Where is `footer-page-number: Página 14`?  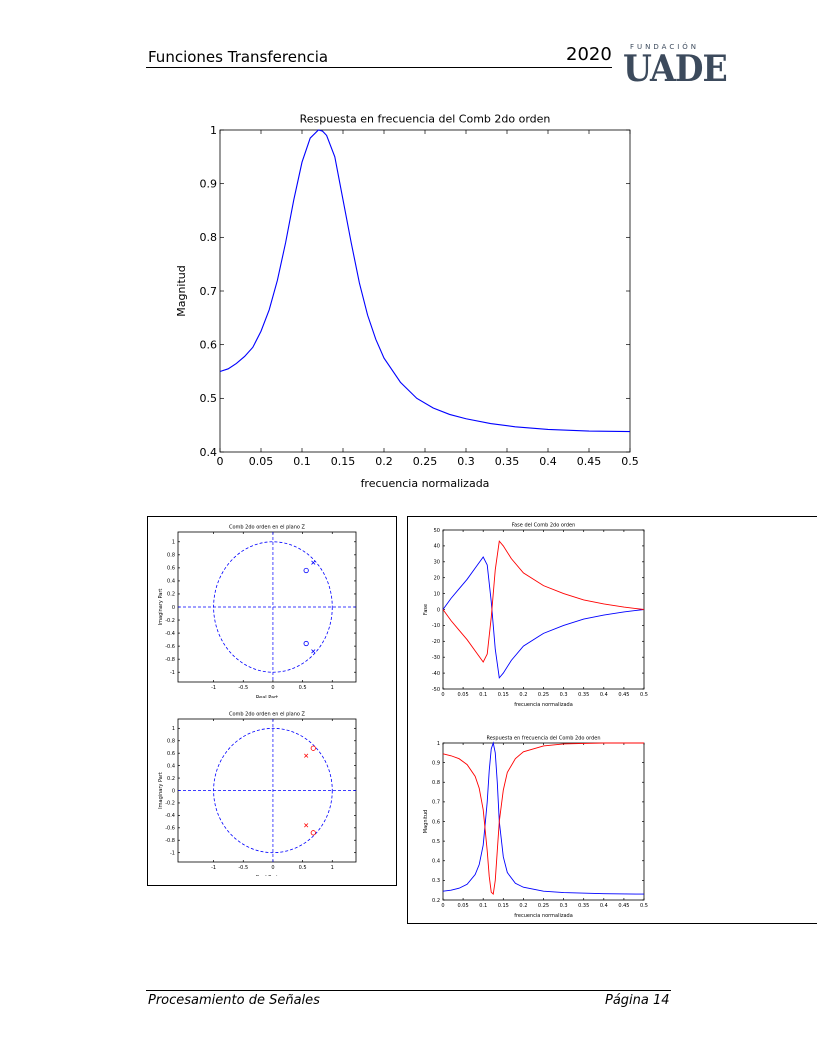
footer-page-number: Página 14 is located at coordinates (637, 1000).